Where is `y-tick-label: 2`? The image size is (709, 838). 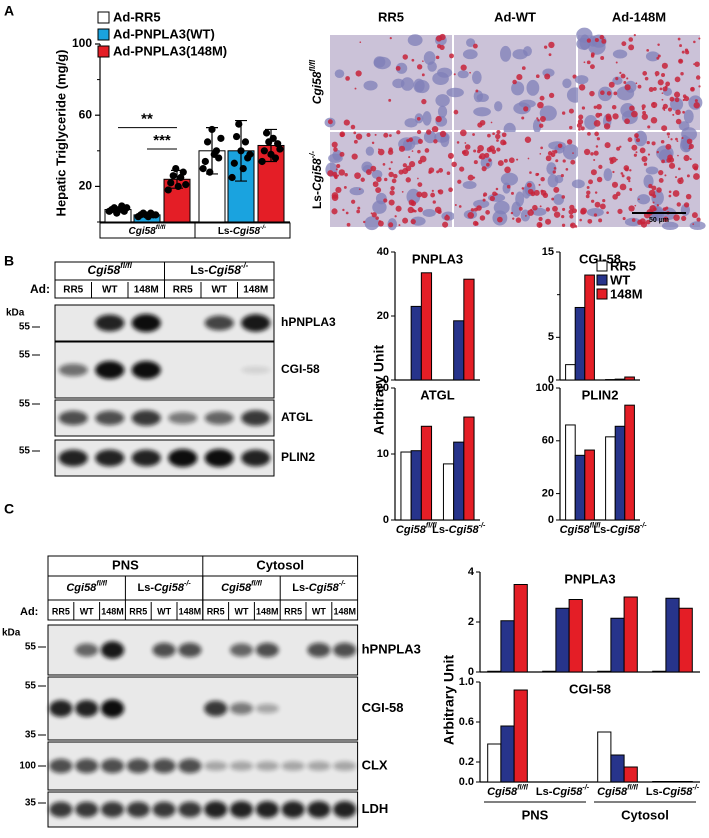 y-tick-label: 2 is located at coordinates (471, 622).